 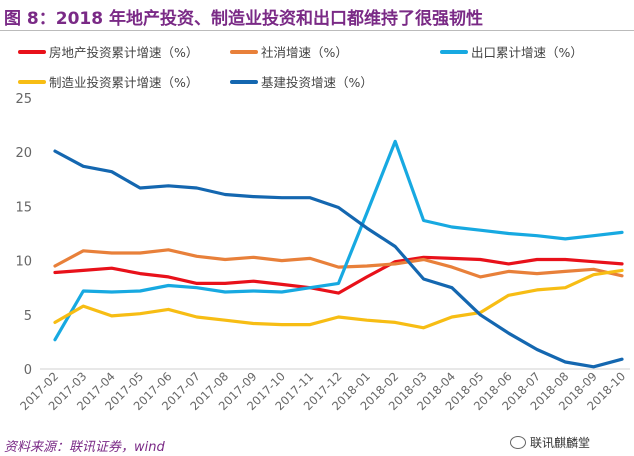 What do you see at coordinates (84, 447) in the screenshot?
I see `source-note: 资料来源：联讯证券，wind` at bounding box center [84, 447].